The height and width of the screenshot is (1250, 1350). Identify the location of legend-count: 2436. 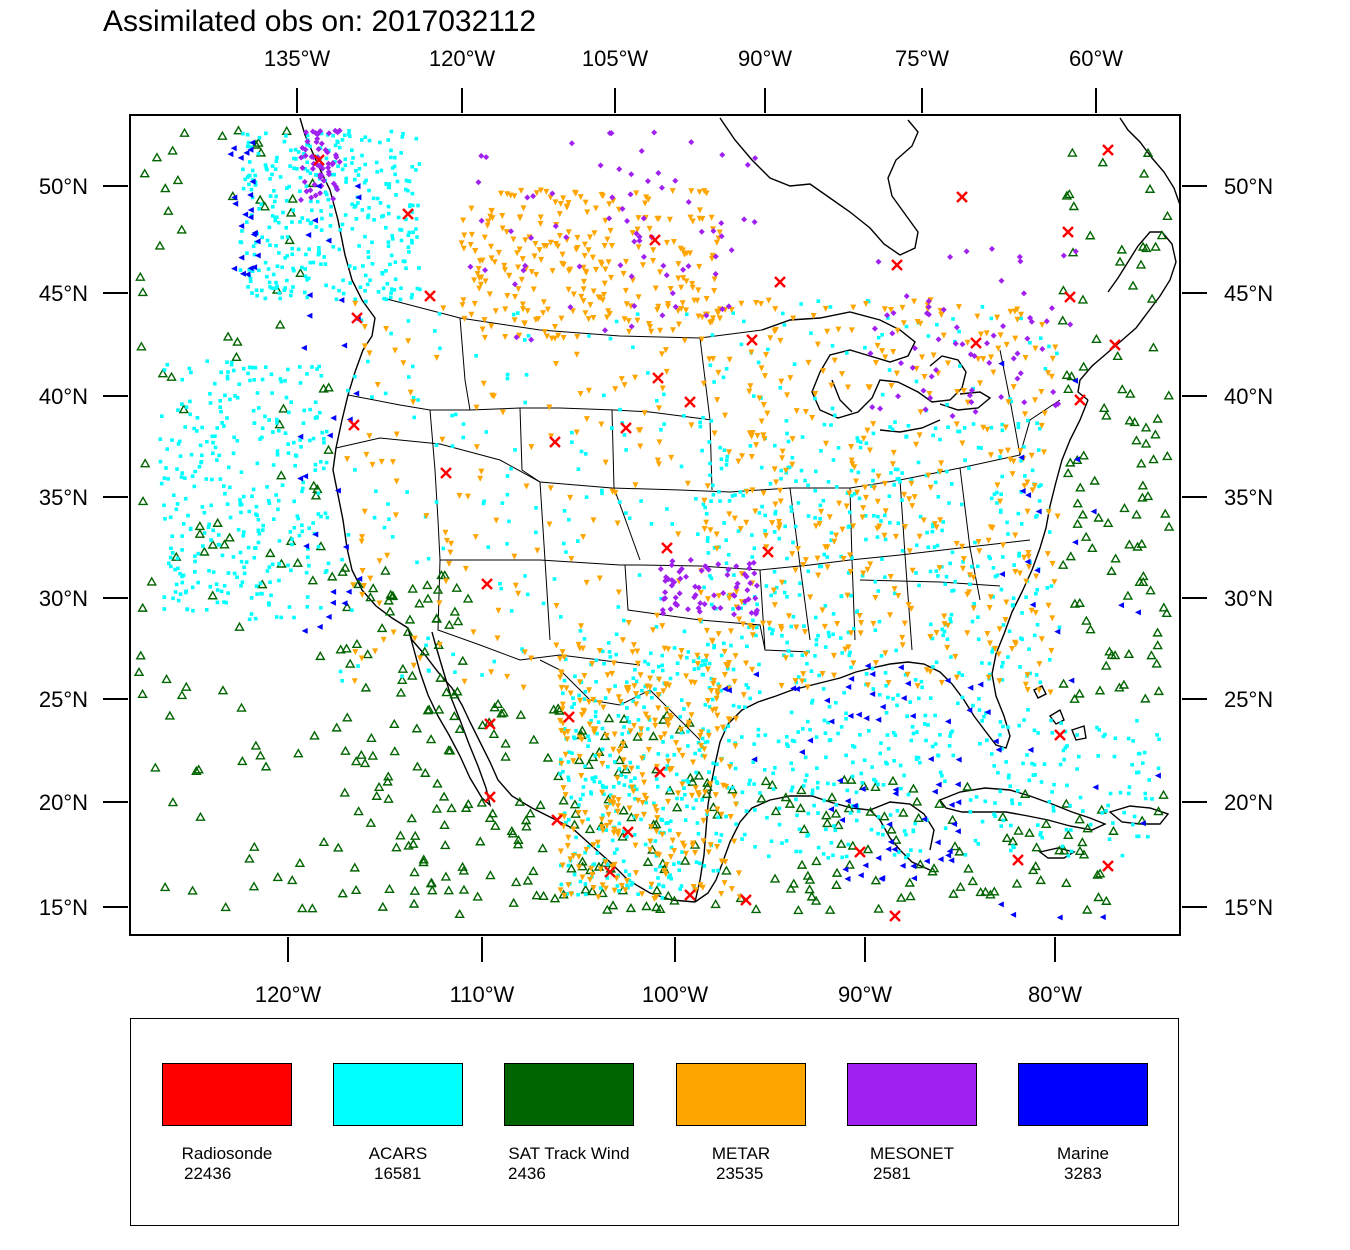
(527, 1173).